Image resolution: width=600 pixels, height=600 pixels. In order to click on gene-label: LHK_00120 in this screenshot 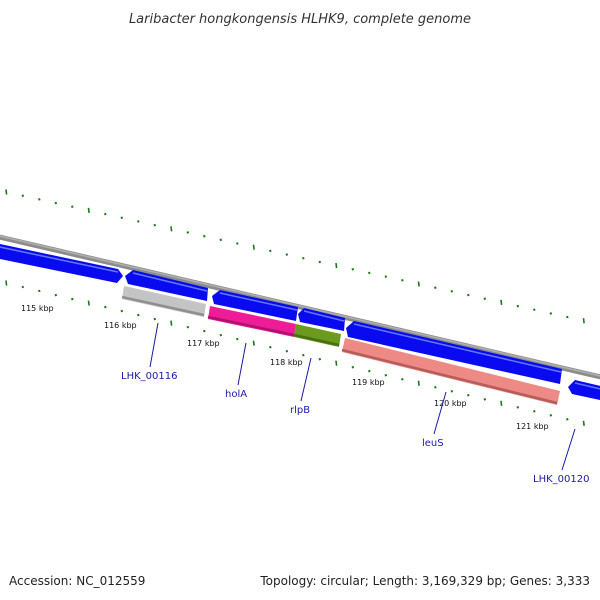, I will do `click(561, 479)`.